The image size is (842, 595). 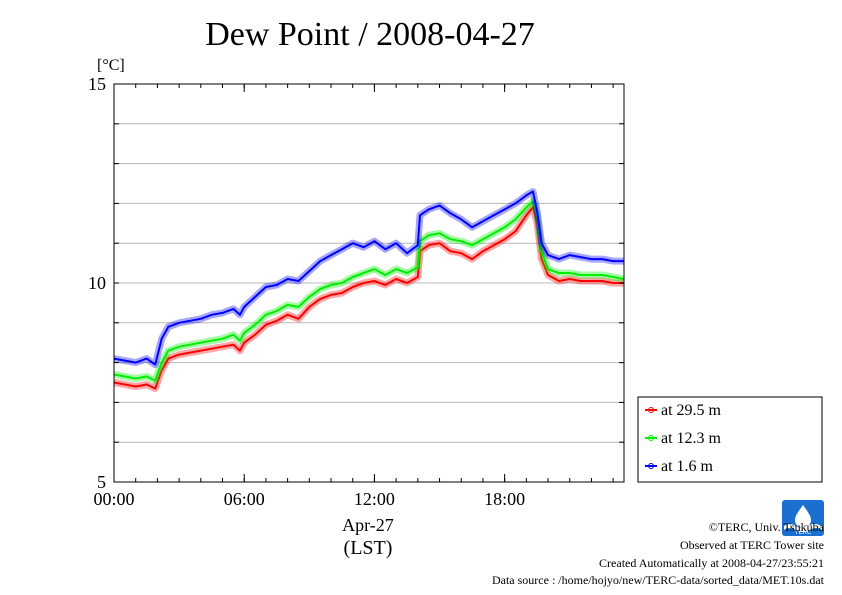 I want to click on x-axis-date-label: Apr-27, so click(x=368, y=525).